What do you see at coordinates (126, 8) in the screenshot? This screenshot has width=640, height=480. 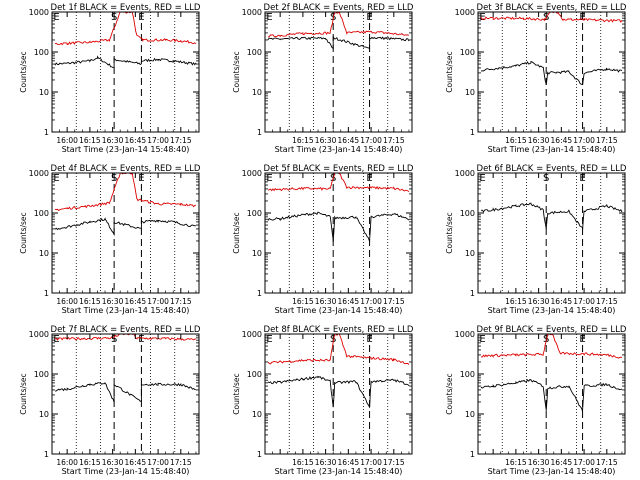 I see `panel-title: Det 1f BLACK = Events, RED = LLD` at bounding box center [126, 8].